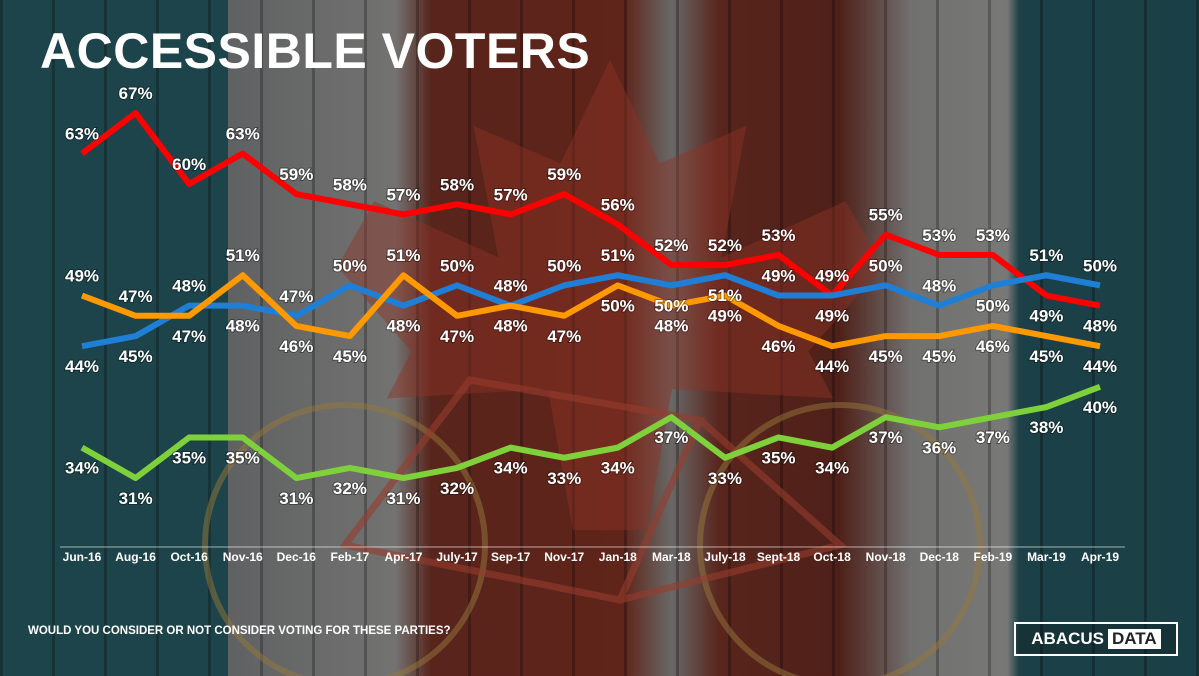 The height and width of the screenshot is (676, 1199). Describe the element at coordinates (940, 557) in the screenshot. I see `x-tick-label: Dec-18` at that location.